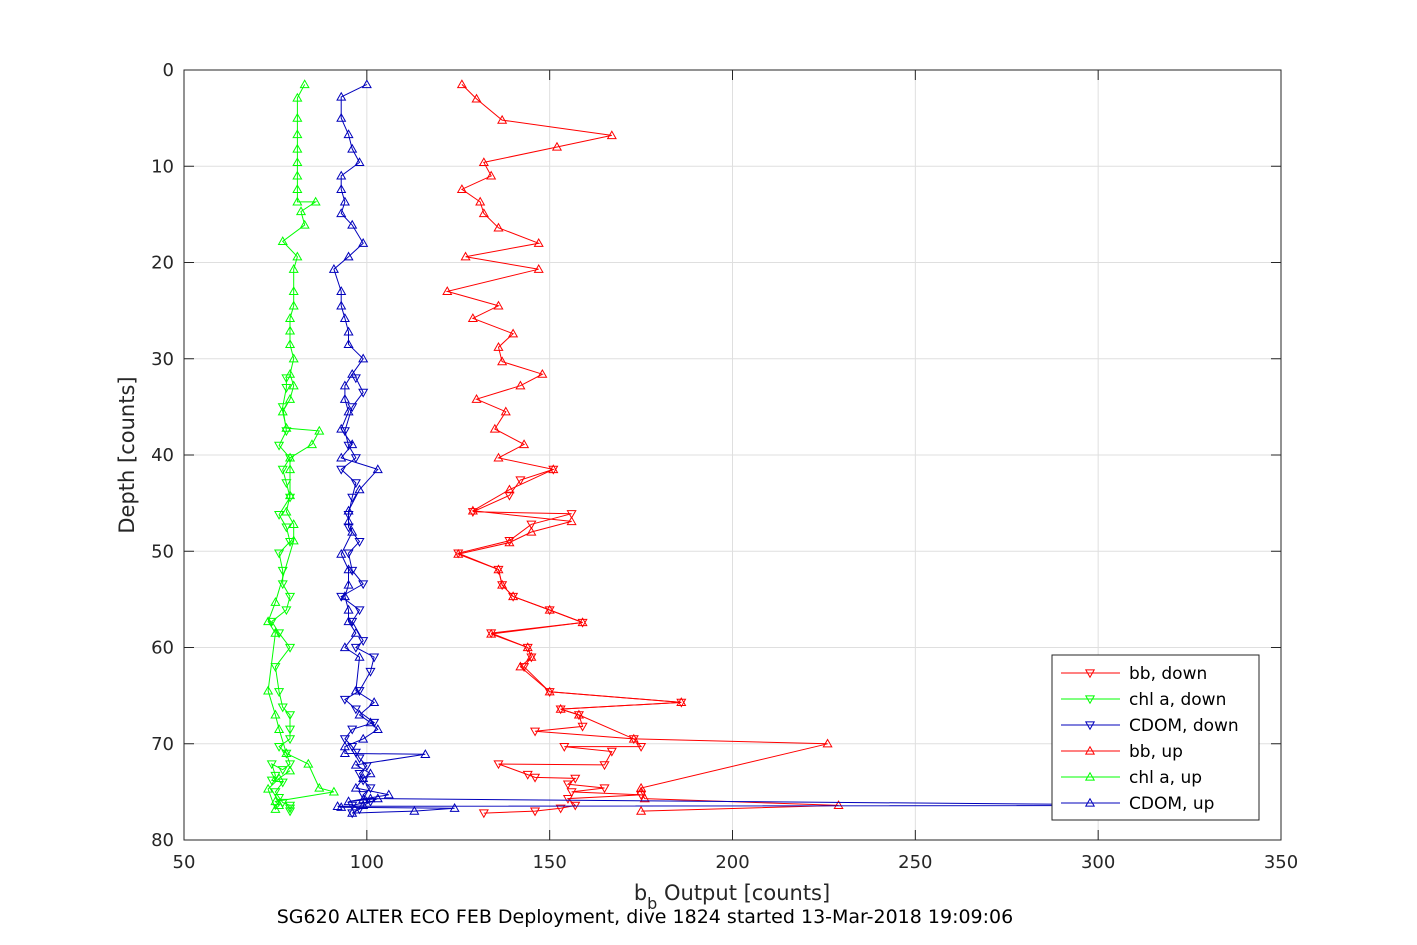 The image size is (1417, 945). I want to click on y-axis-label: Depth [counts], so click(127, 454).